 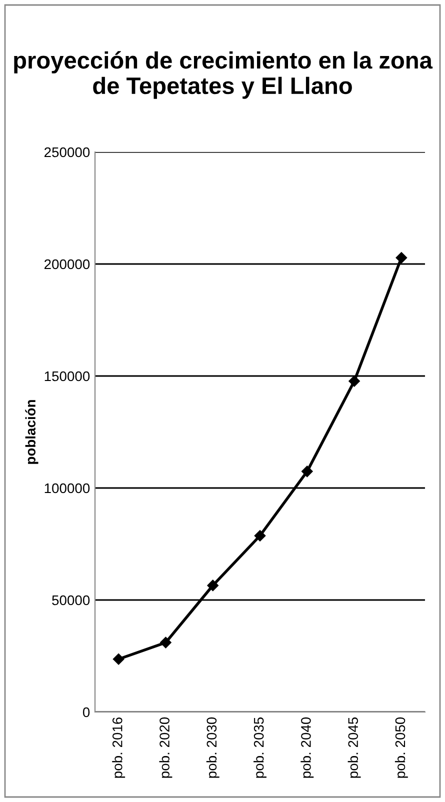 I want to click on y-tick-label: 50000, so click(x=71, y=600).